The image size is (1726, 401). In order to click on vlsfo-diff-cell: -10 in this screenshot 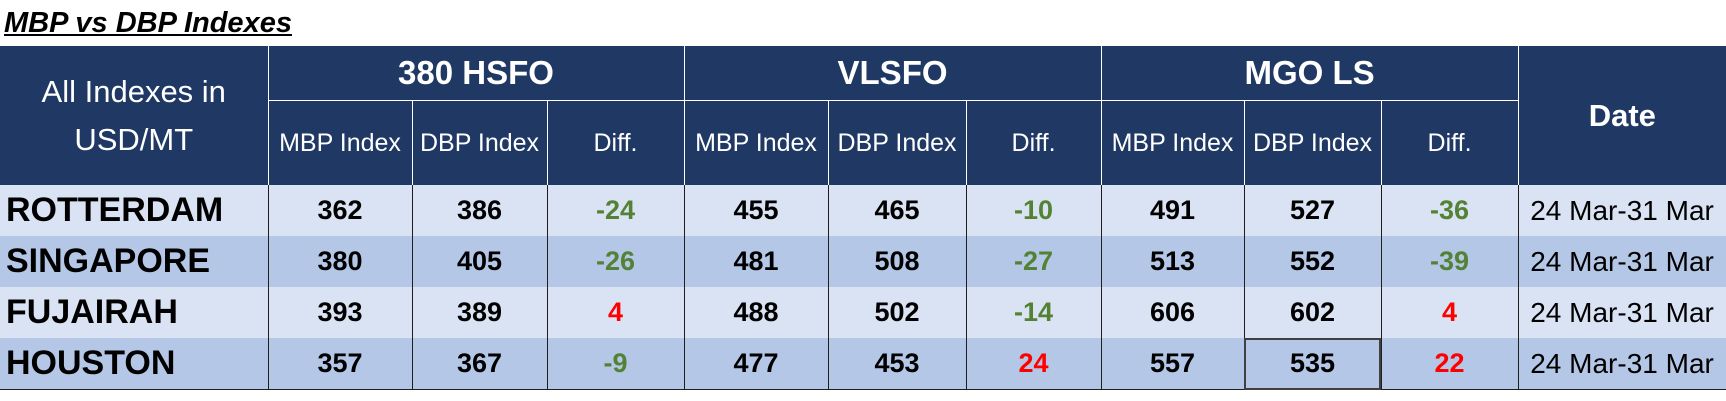, I will do `click(1034, 210)`.